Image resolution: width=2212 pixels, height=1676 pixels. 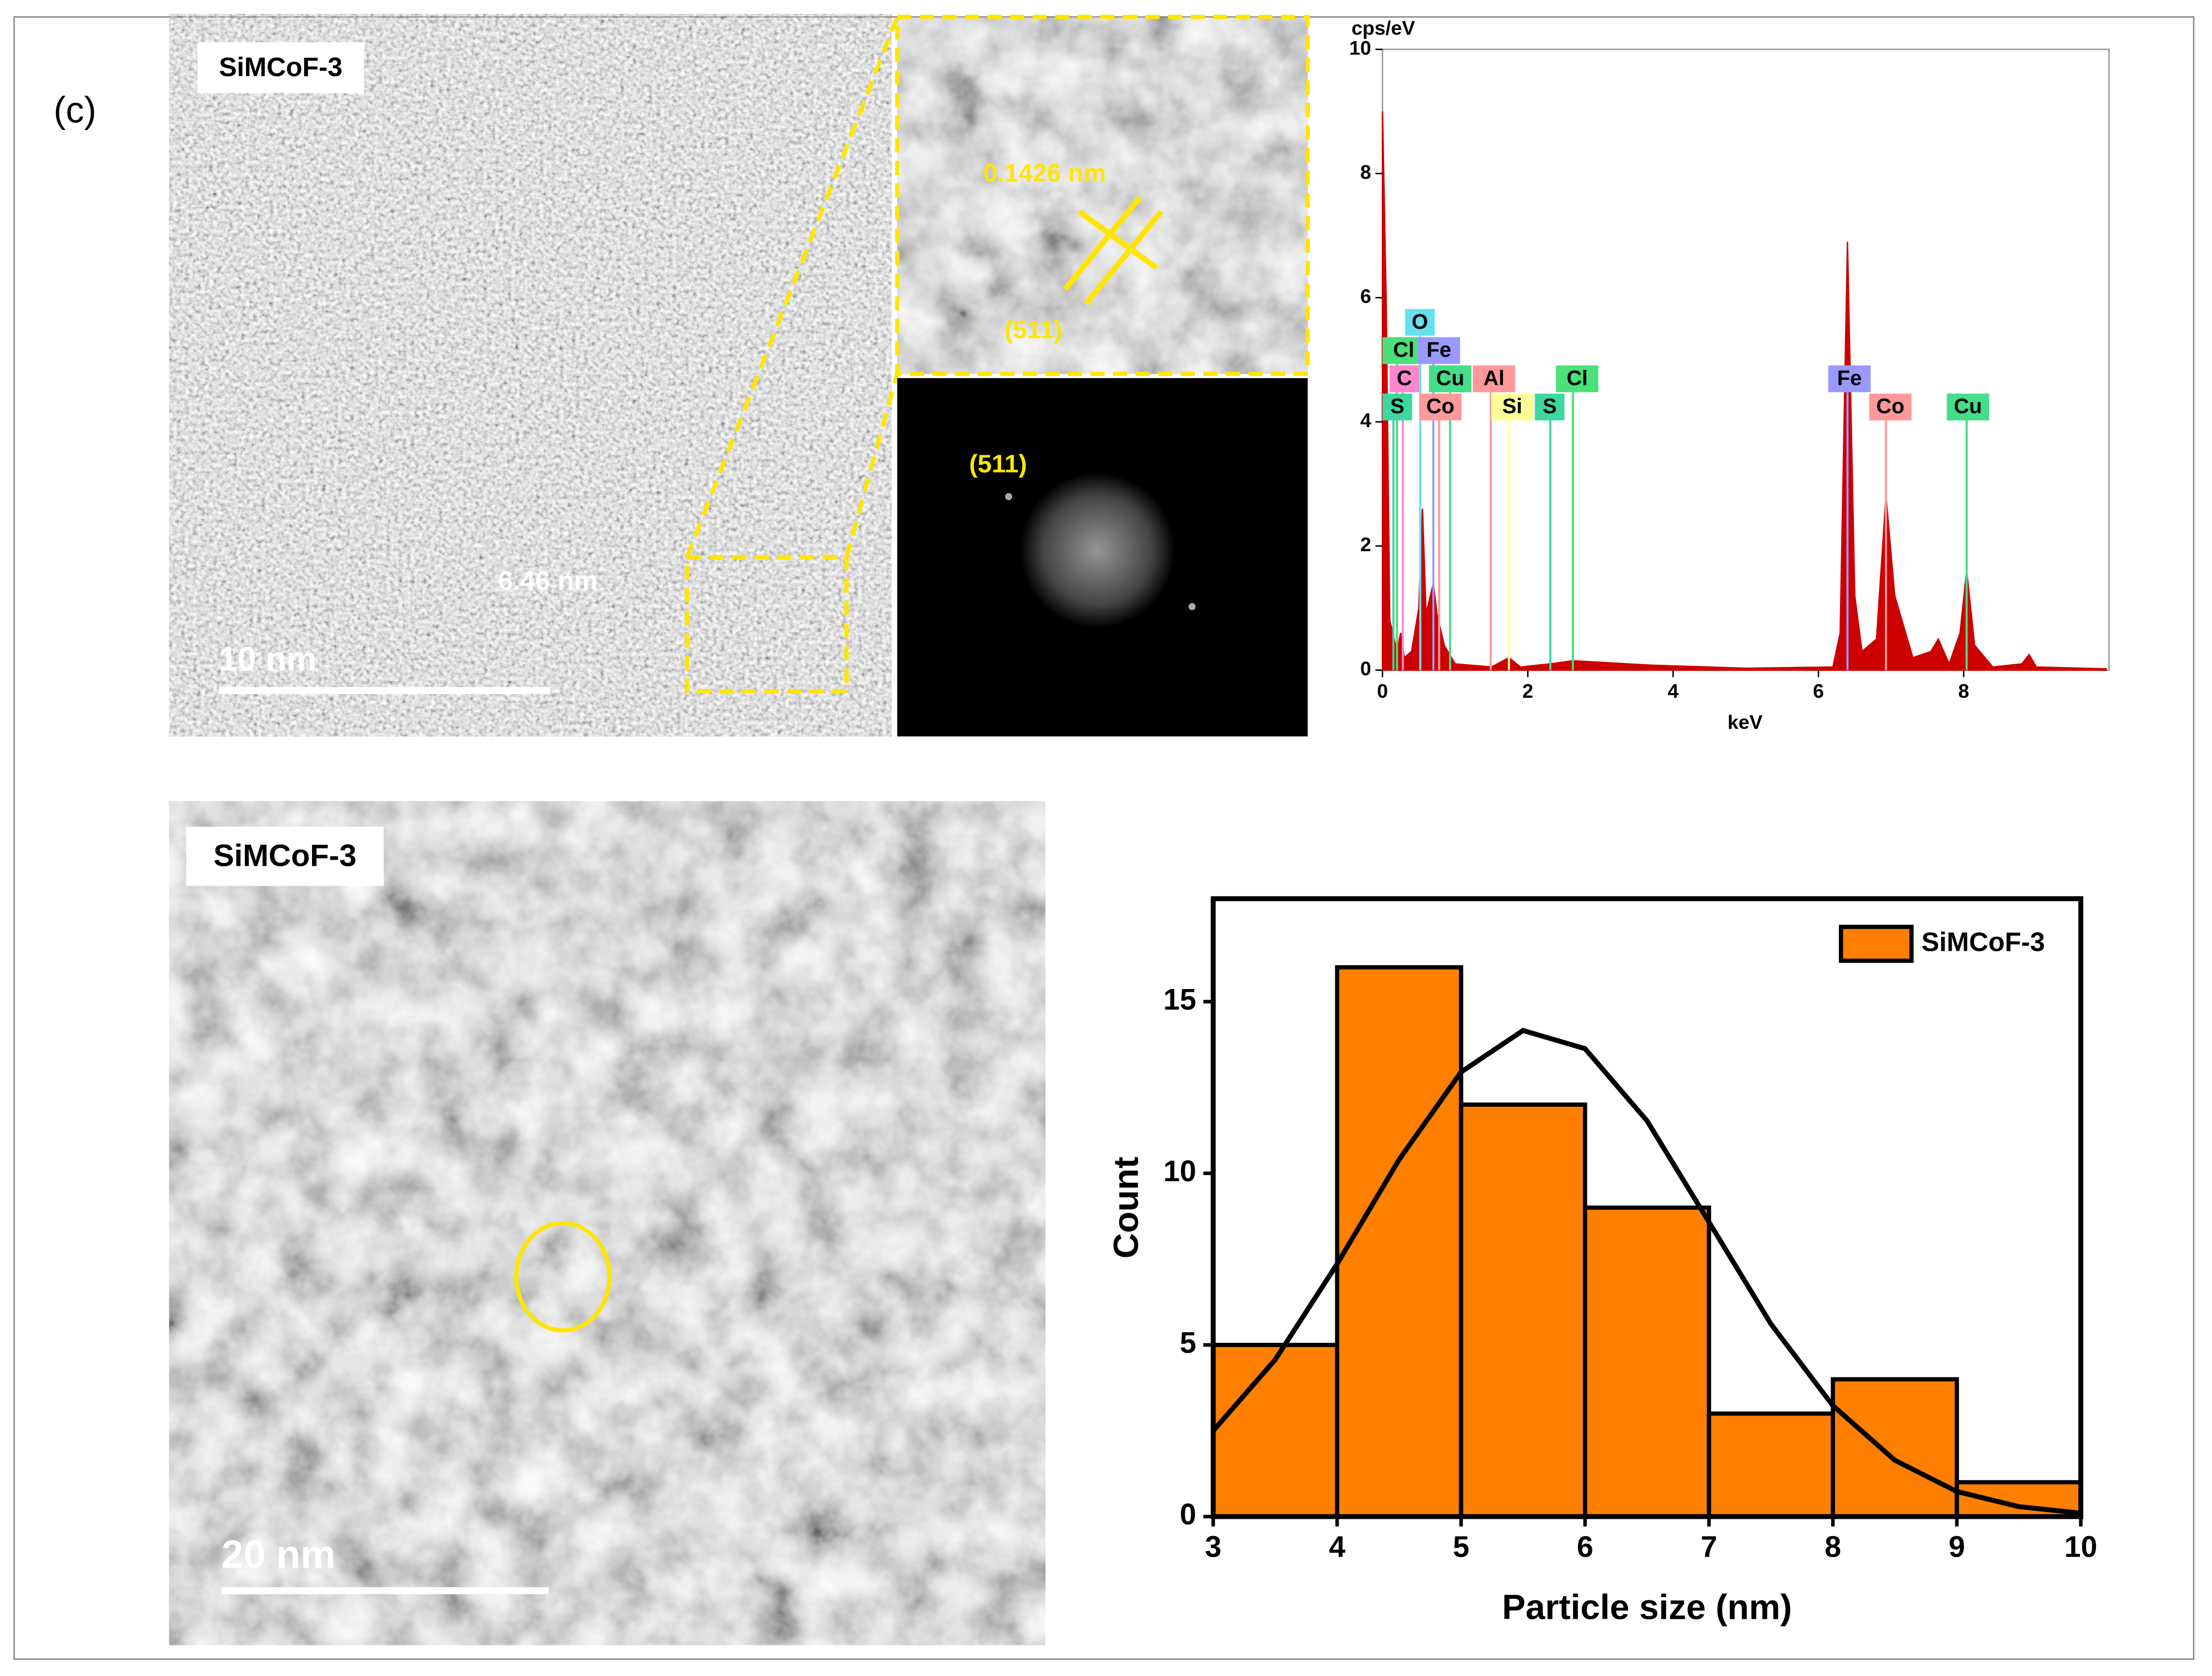 What do you see at coordinates (1647, 1607) in the screenshot?
I see `x-axis-label: Particle size (nm)` at bounding box center [1647, 1607].